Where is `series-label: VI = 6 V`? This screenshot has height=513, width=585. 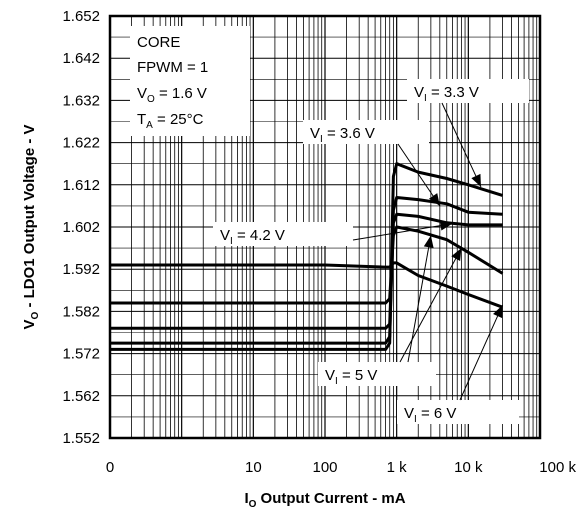 series-label: VI = 6 V is located at coordinates (430, 415).